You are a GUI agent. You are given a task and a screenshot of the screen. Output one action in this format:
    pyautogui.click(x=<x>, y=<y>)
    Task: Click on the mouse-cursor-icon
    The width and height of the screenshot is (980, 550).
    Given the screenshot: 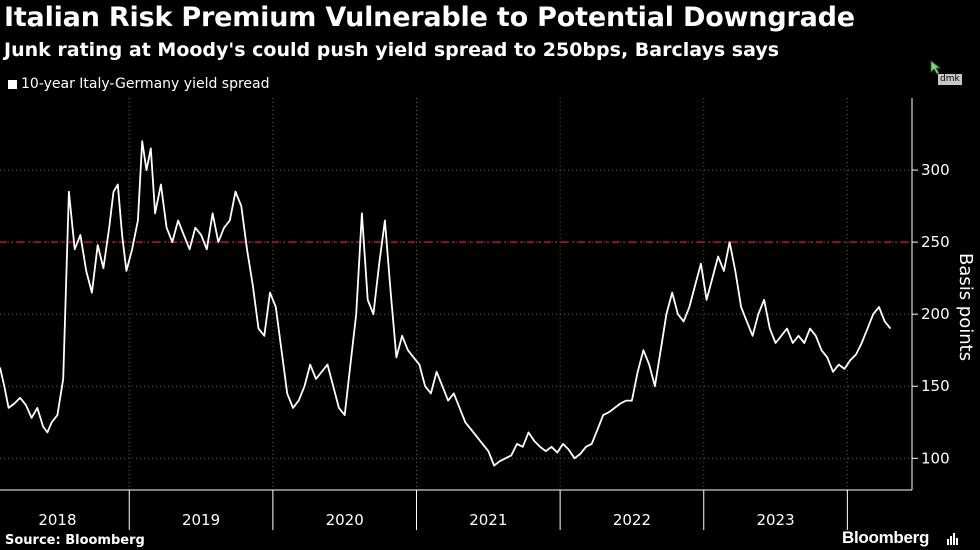 What is the action you would take?
    pyautogui.click(x=936, y=67)
    